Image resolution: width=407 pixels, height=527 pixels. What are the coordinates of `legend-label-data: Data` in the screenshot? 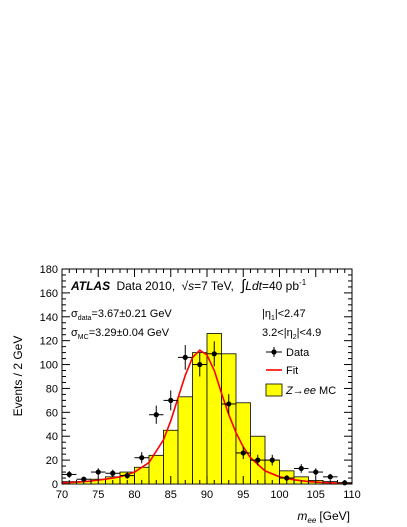 It's located at (298, 353).